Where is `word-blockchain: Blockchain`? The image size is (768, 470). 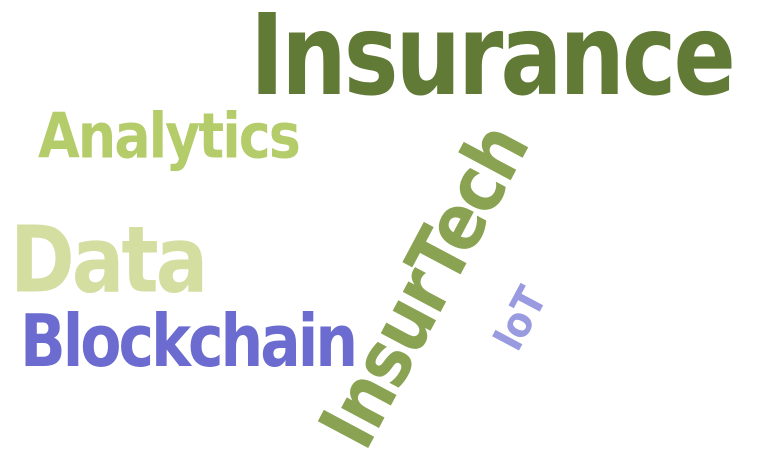
word-blockchain: Blockchain is located at coordinates (189, 342).